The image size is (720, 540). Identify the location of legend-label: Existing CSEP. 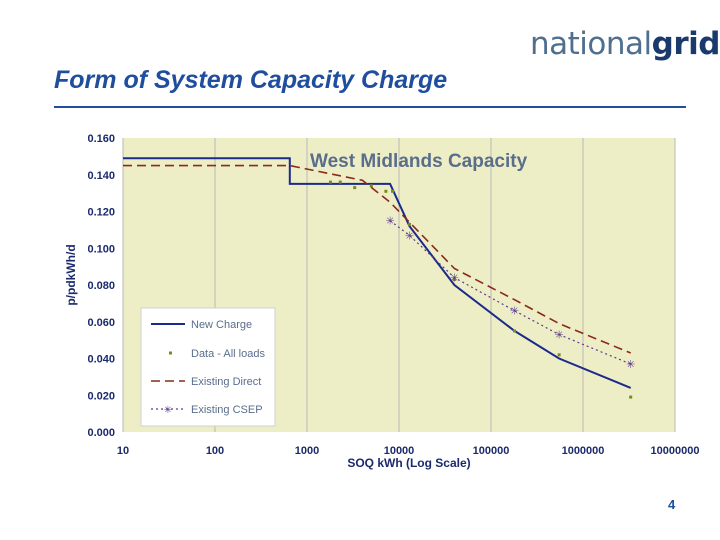
(227, 410).